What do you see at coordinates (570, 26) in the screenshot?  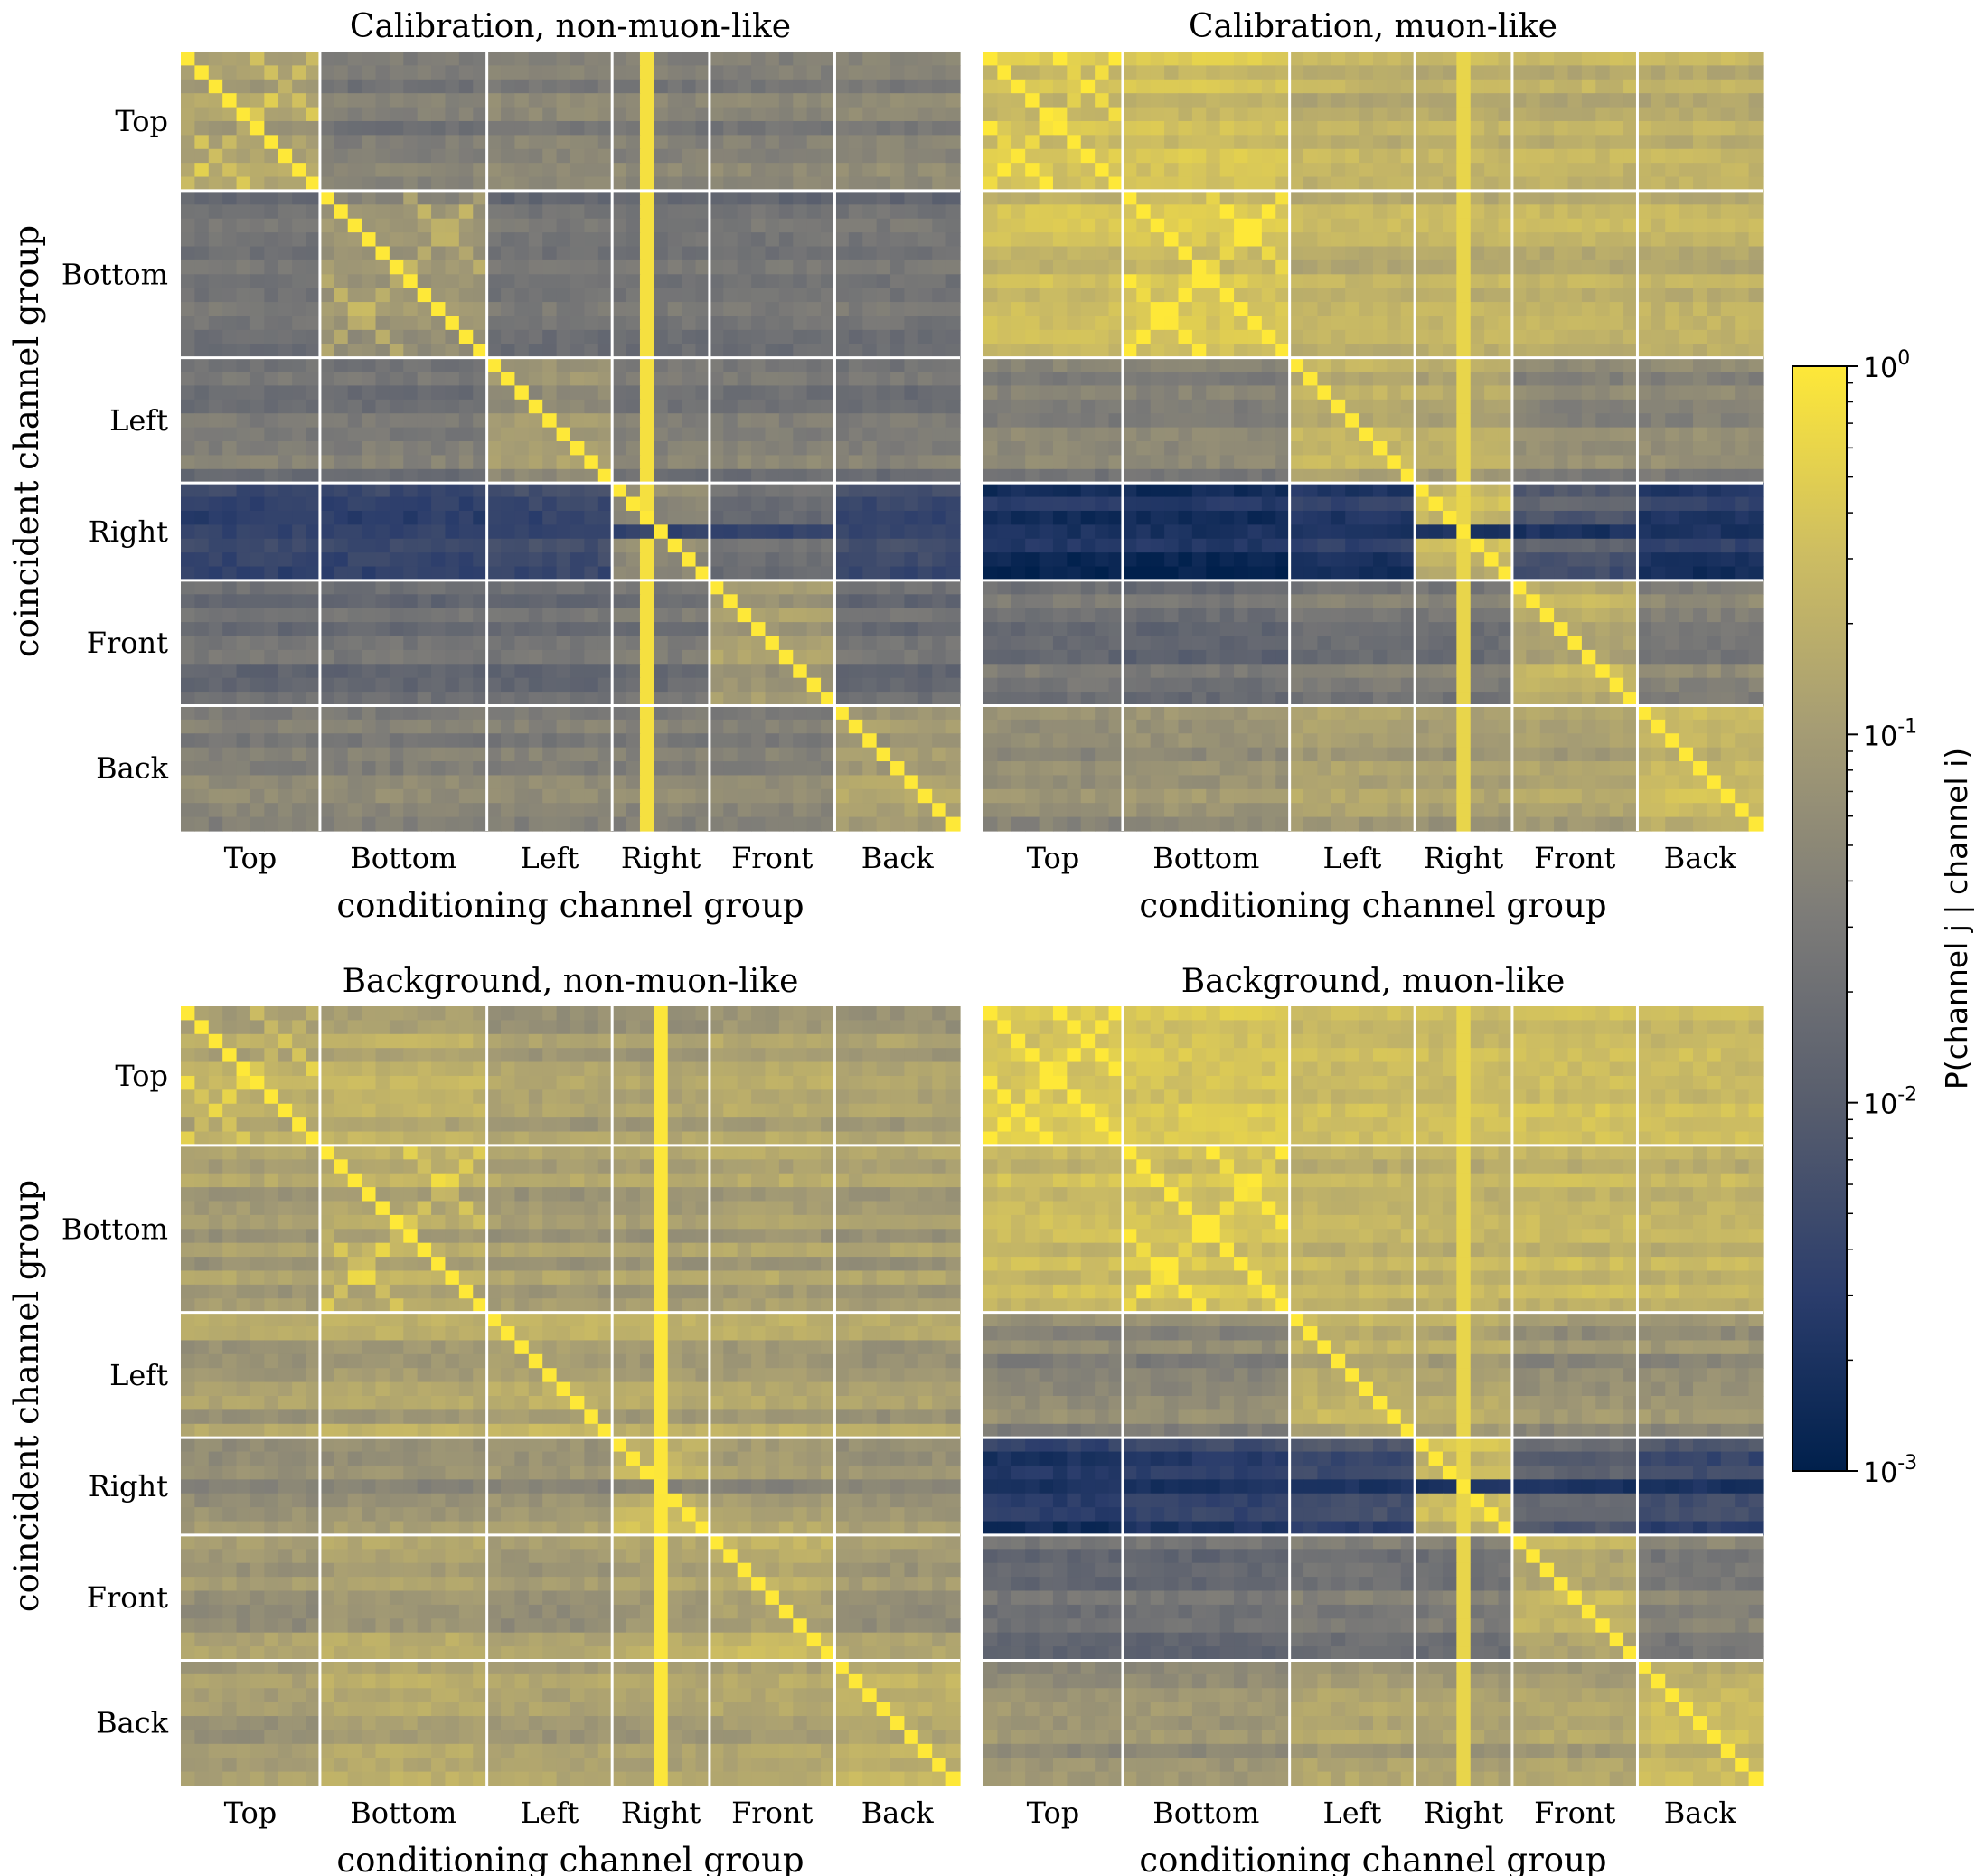 I see `panel-title: Calibration, non-muon-like` at bounding box center [570, 26].